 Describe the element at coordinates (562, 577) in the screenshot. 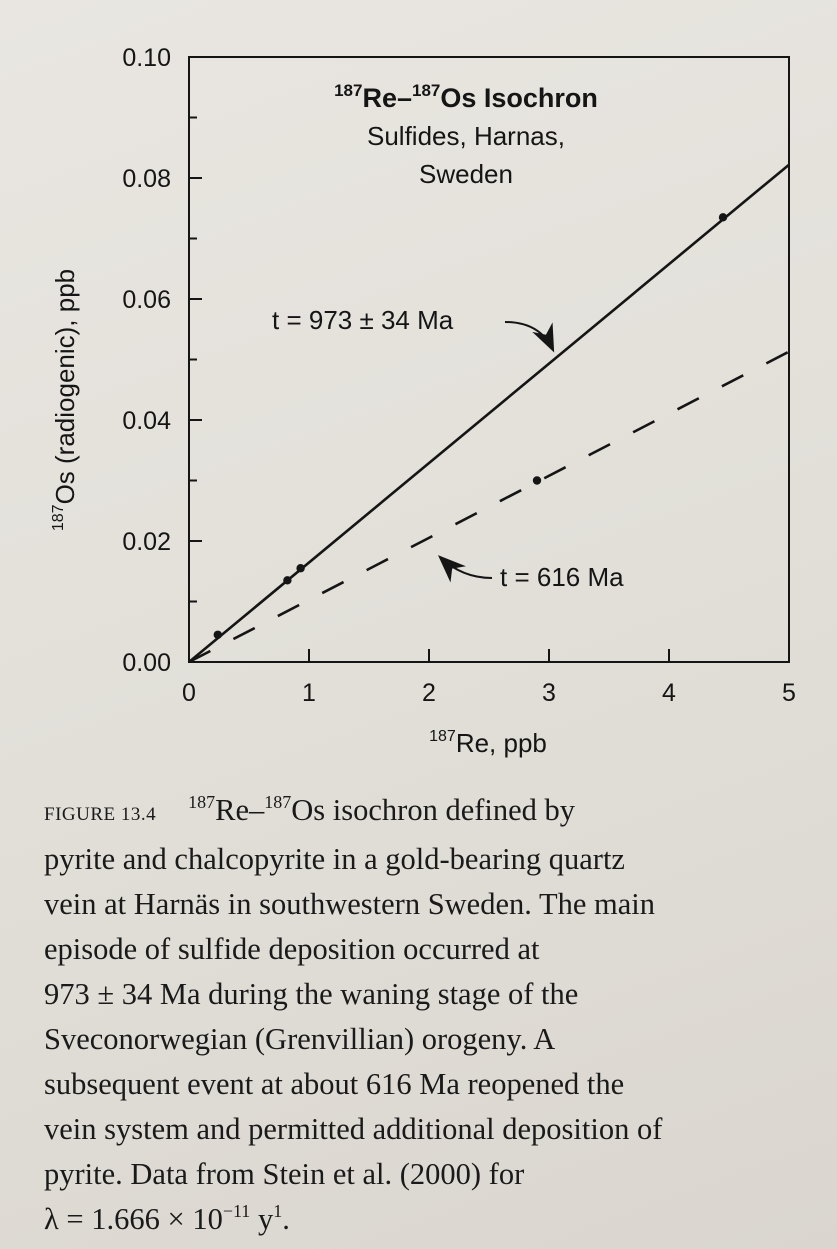

I see `annotation-616: t = 616 Ma` at that location.